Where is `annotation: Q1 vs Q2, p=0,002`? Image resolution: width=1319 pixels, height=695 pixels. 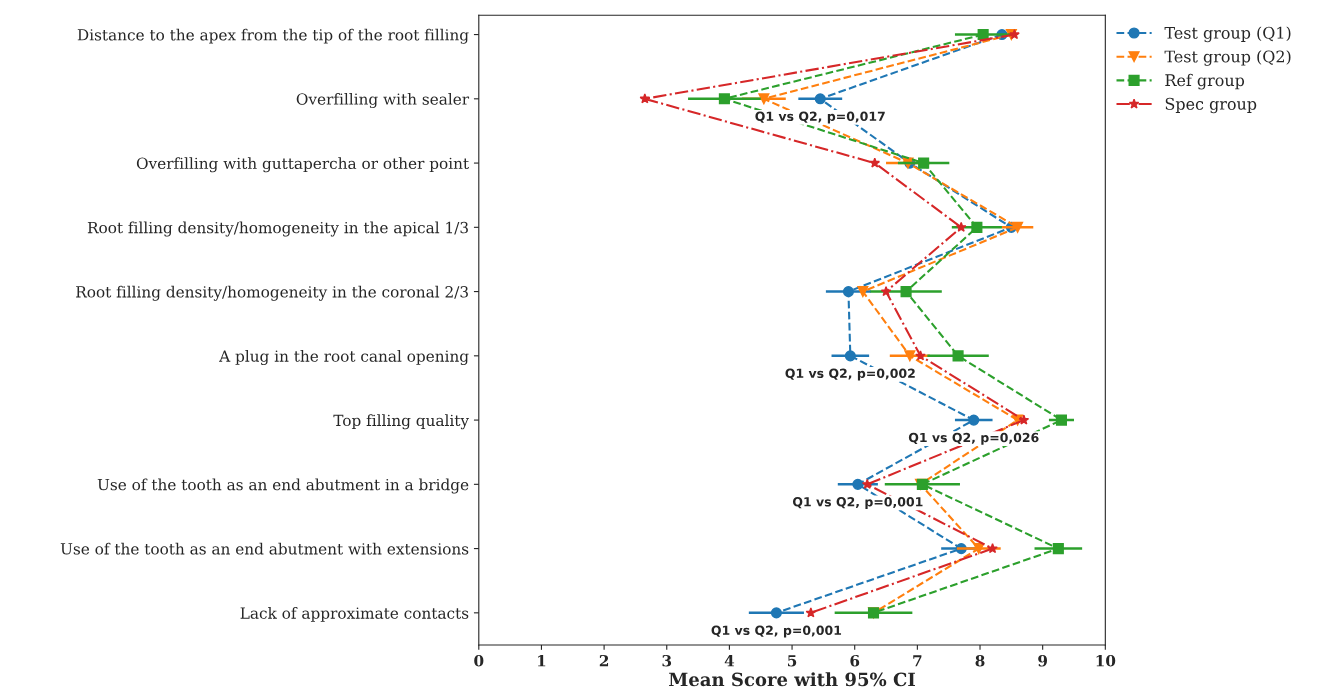 annotation: Q1 vs Q2, p=0,002 is located at coordinates (850, 374).